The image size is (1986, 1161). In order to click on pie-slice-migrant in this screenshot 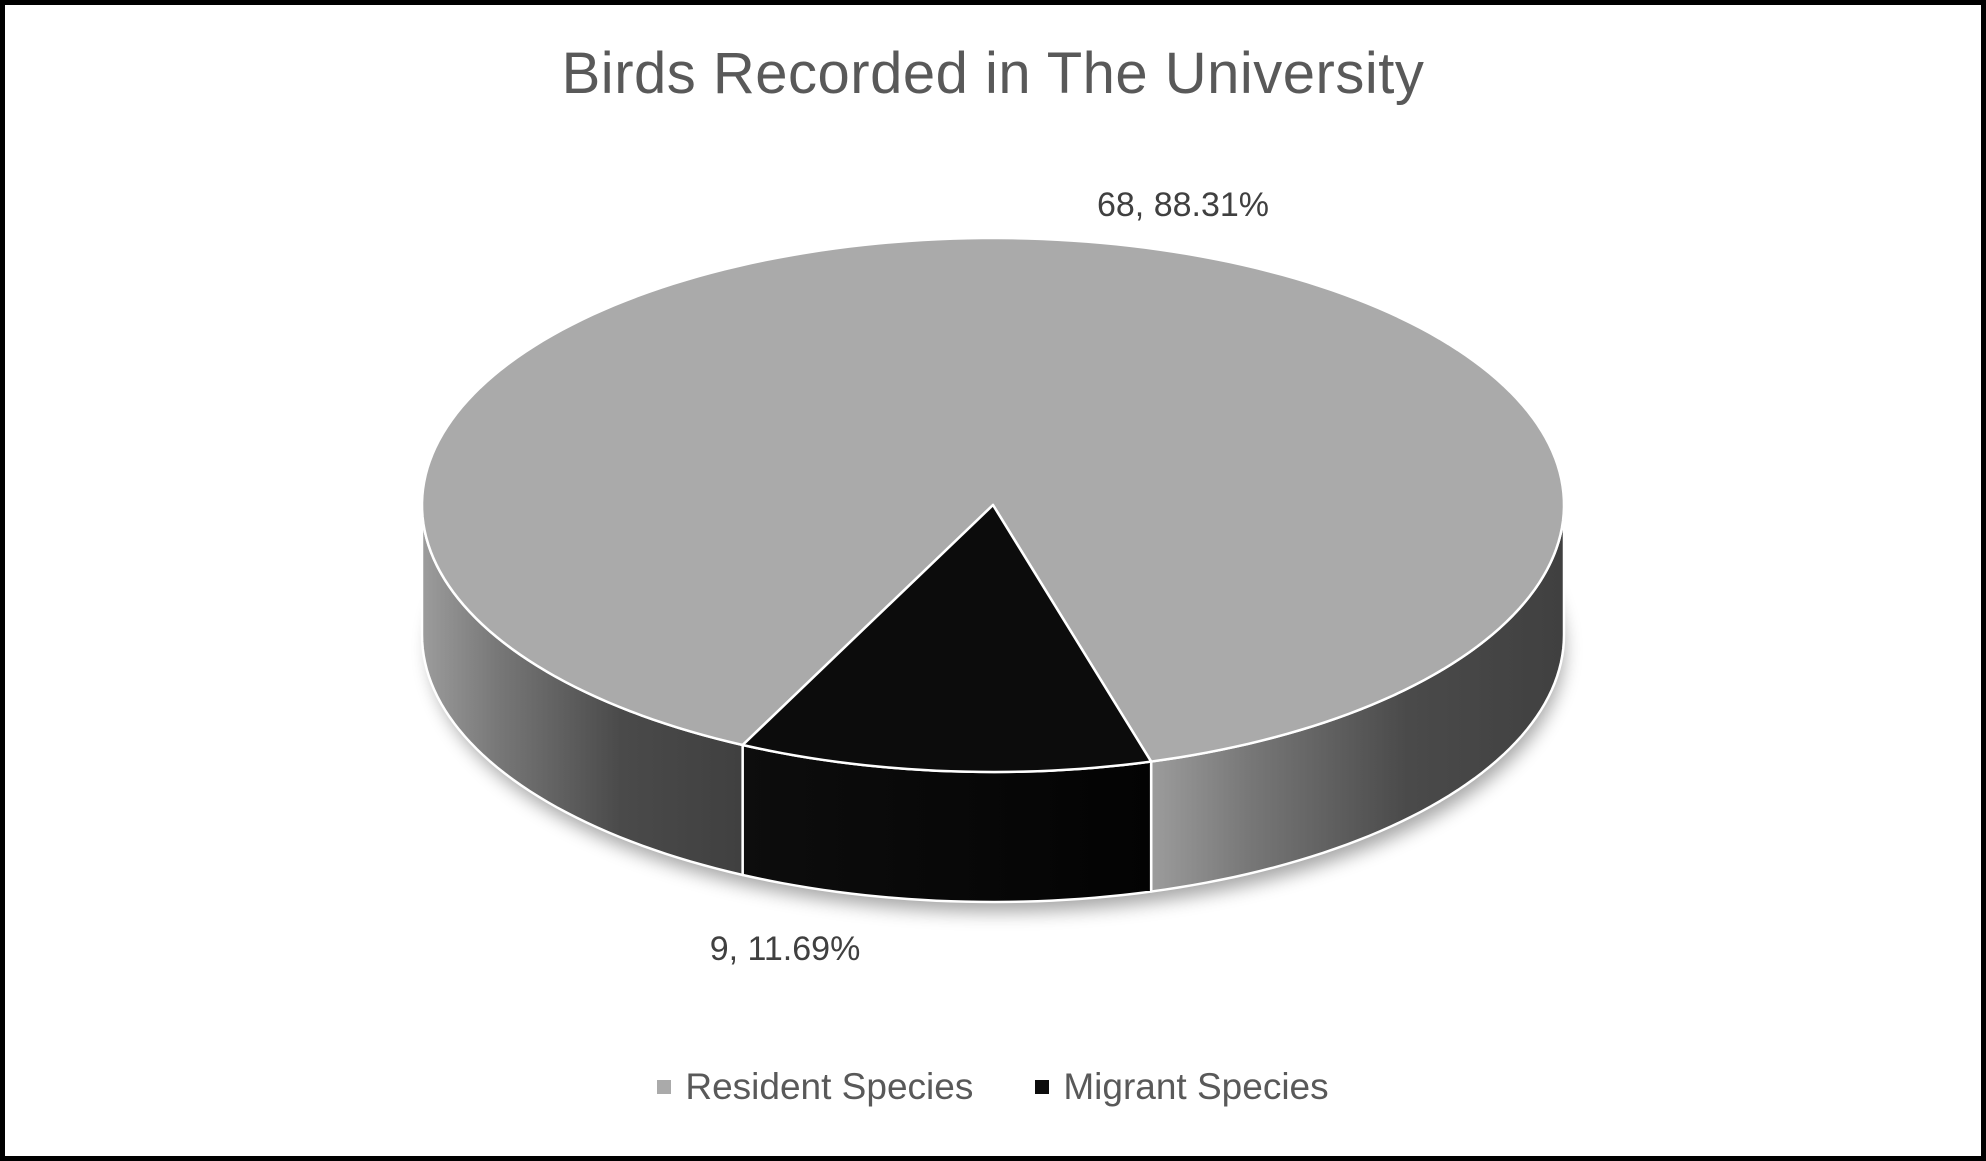, I will do `click(947, 638)`.